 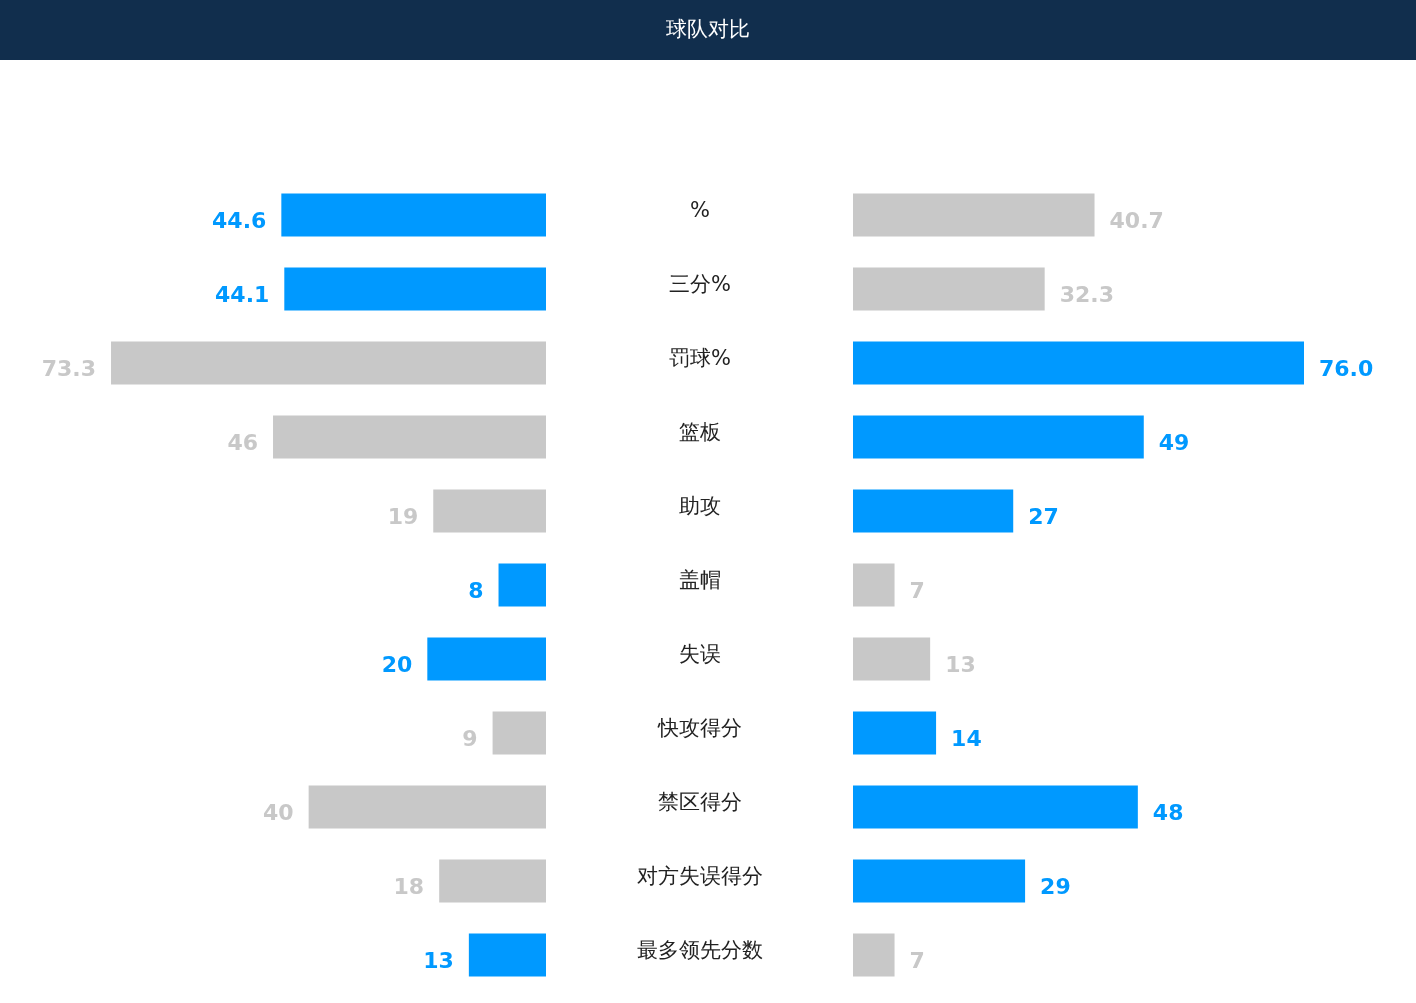 What do you see at coordinates (700, 506) in the screenshot?
I see `y-tick-label: 助攻` at bounding box center [700, 506].